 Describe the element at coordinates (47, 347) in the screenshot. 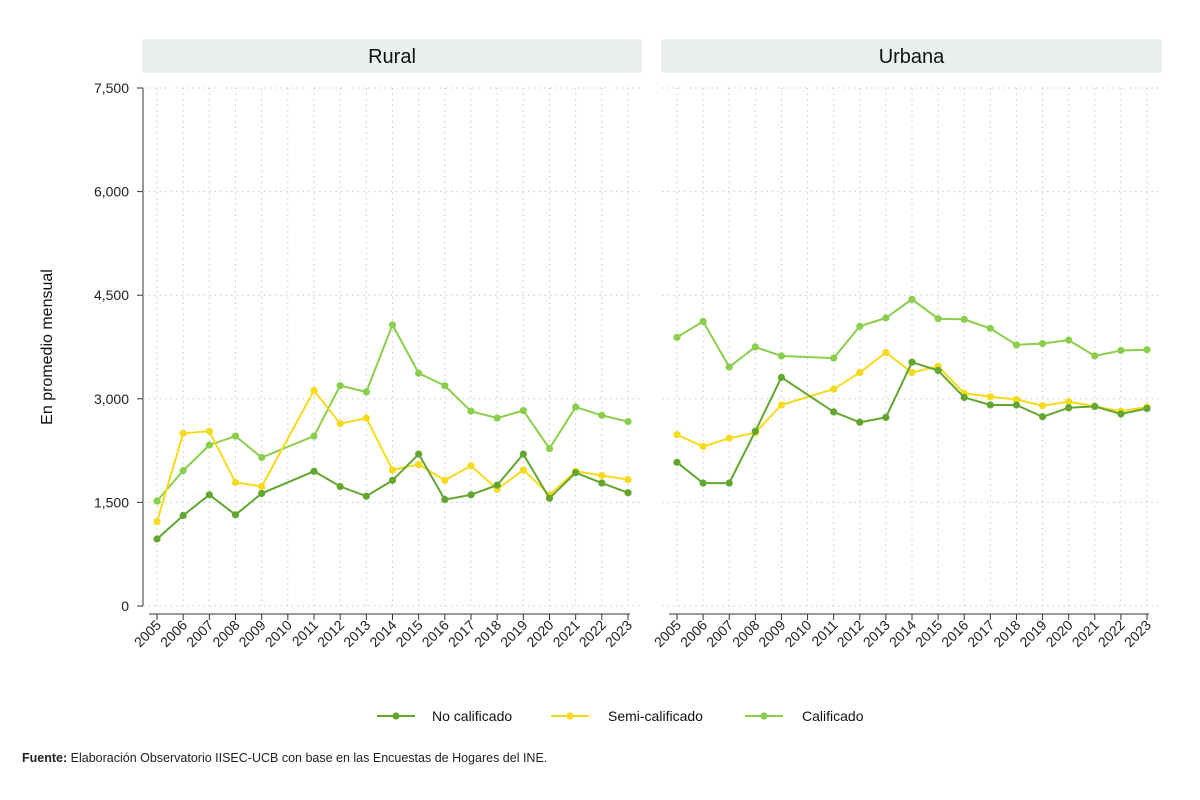

I see `y-axis-label: En promedio mensual` at that location.